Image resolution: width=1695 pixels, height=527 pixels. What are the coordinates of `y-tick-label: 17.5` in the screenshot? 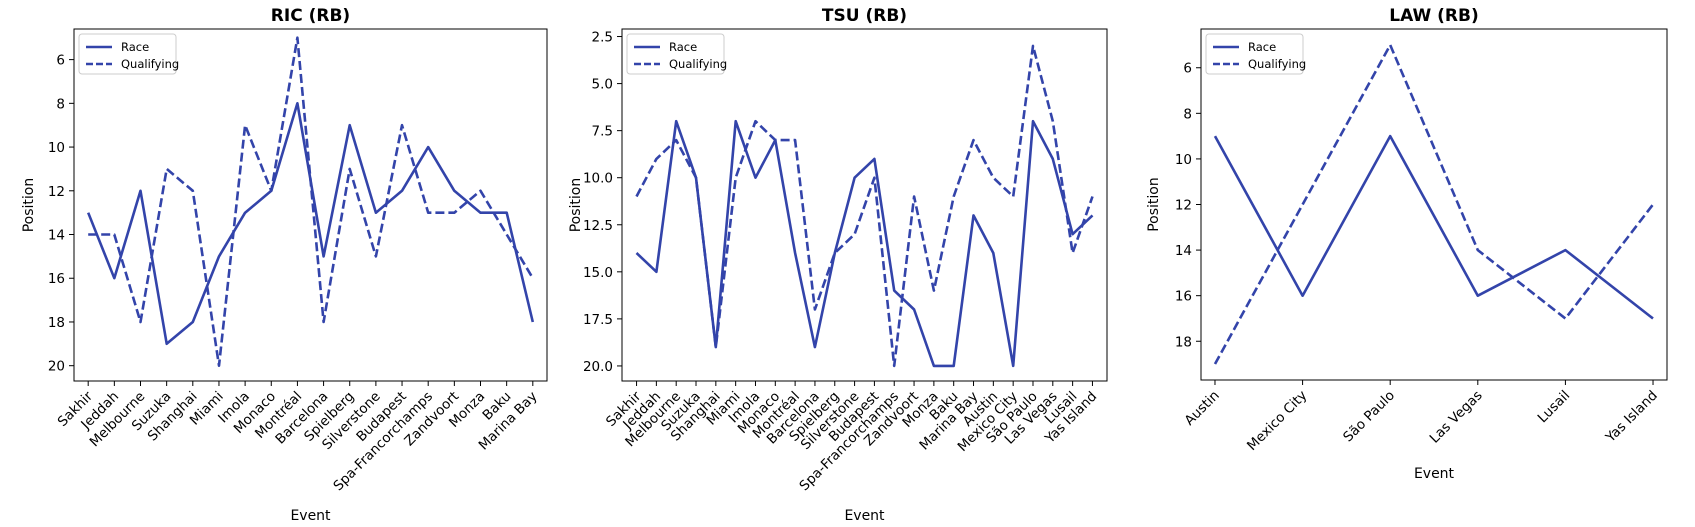 It's located at (598, 320).